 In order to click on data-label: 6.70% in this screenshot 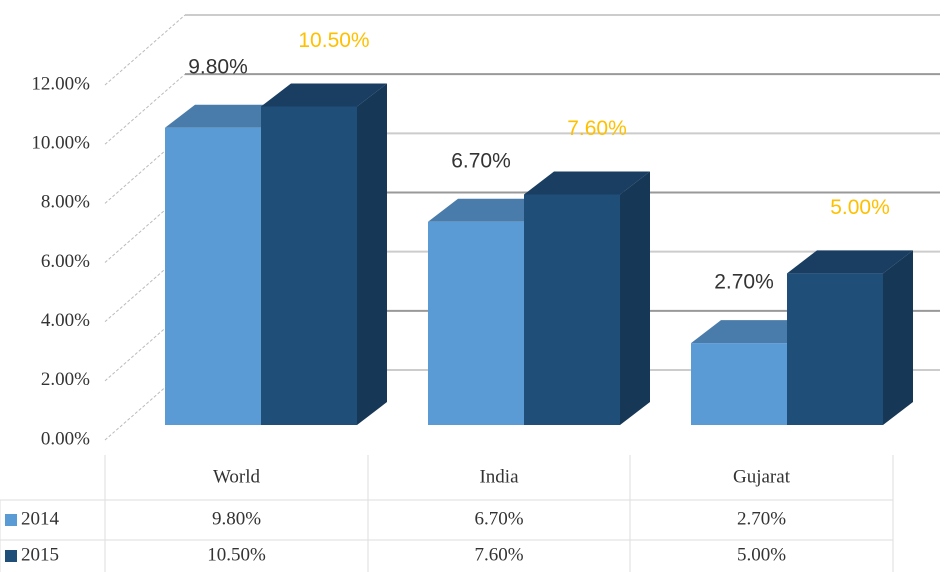, I will do `click(481, 160)`.